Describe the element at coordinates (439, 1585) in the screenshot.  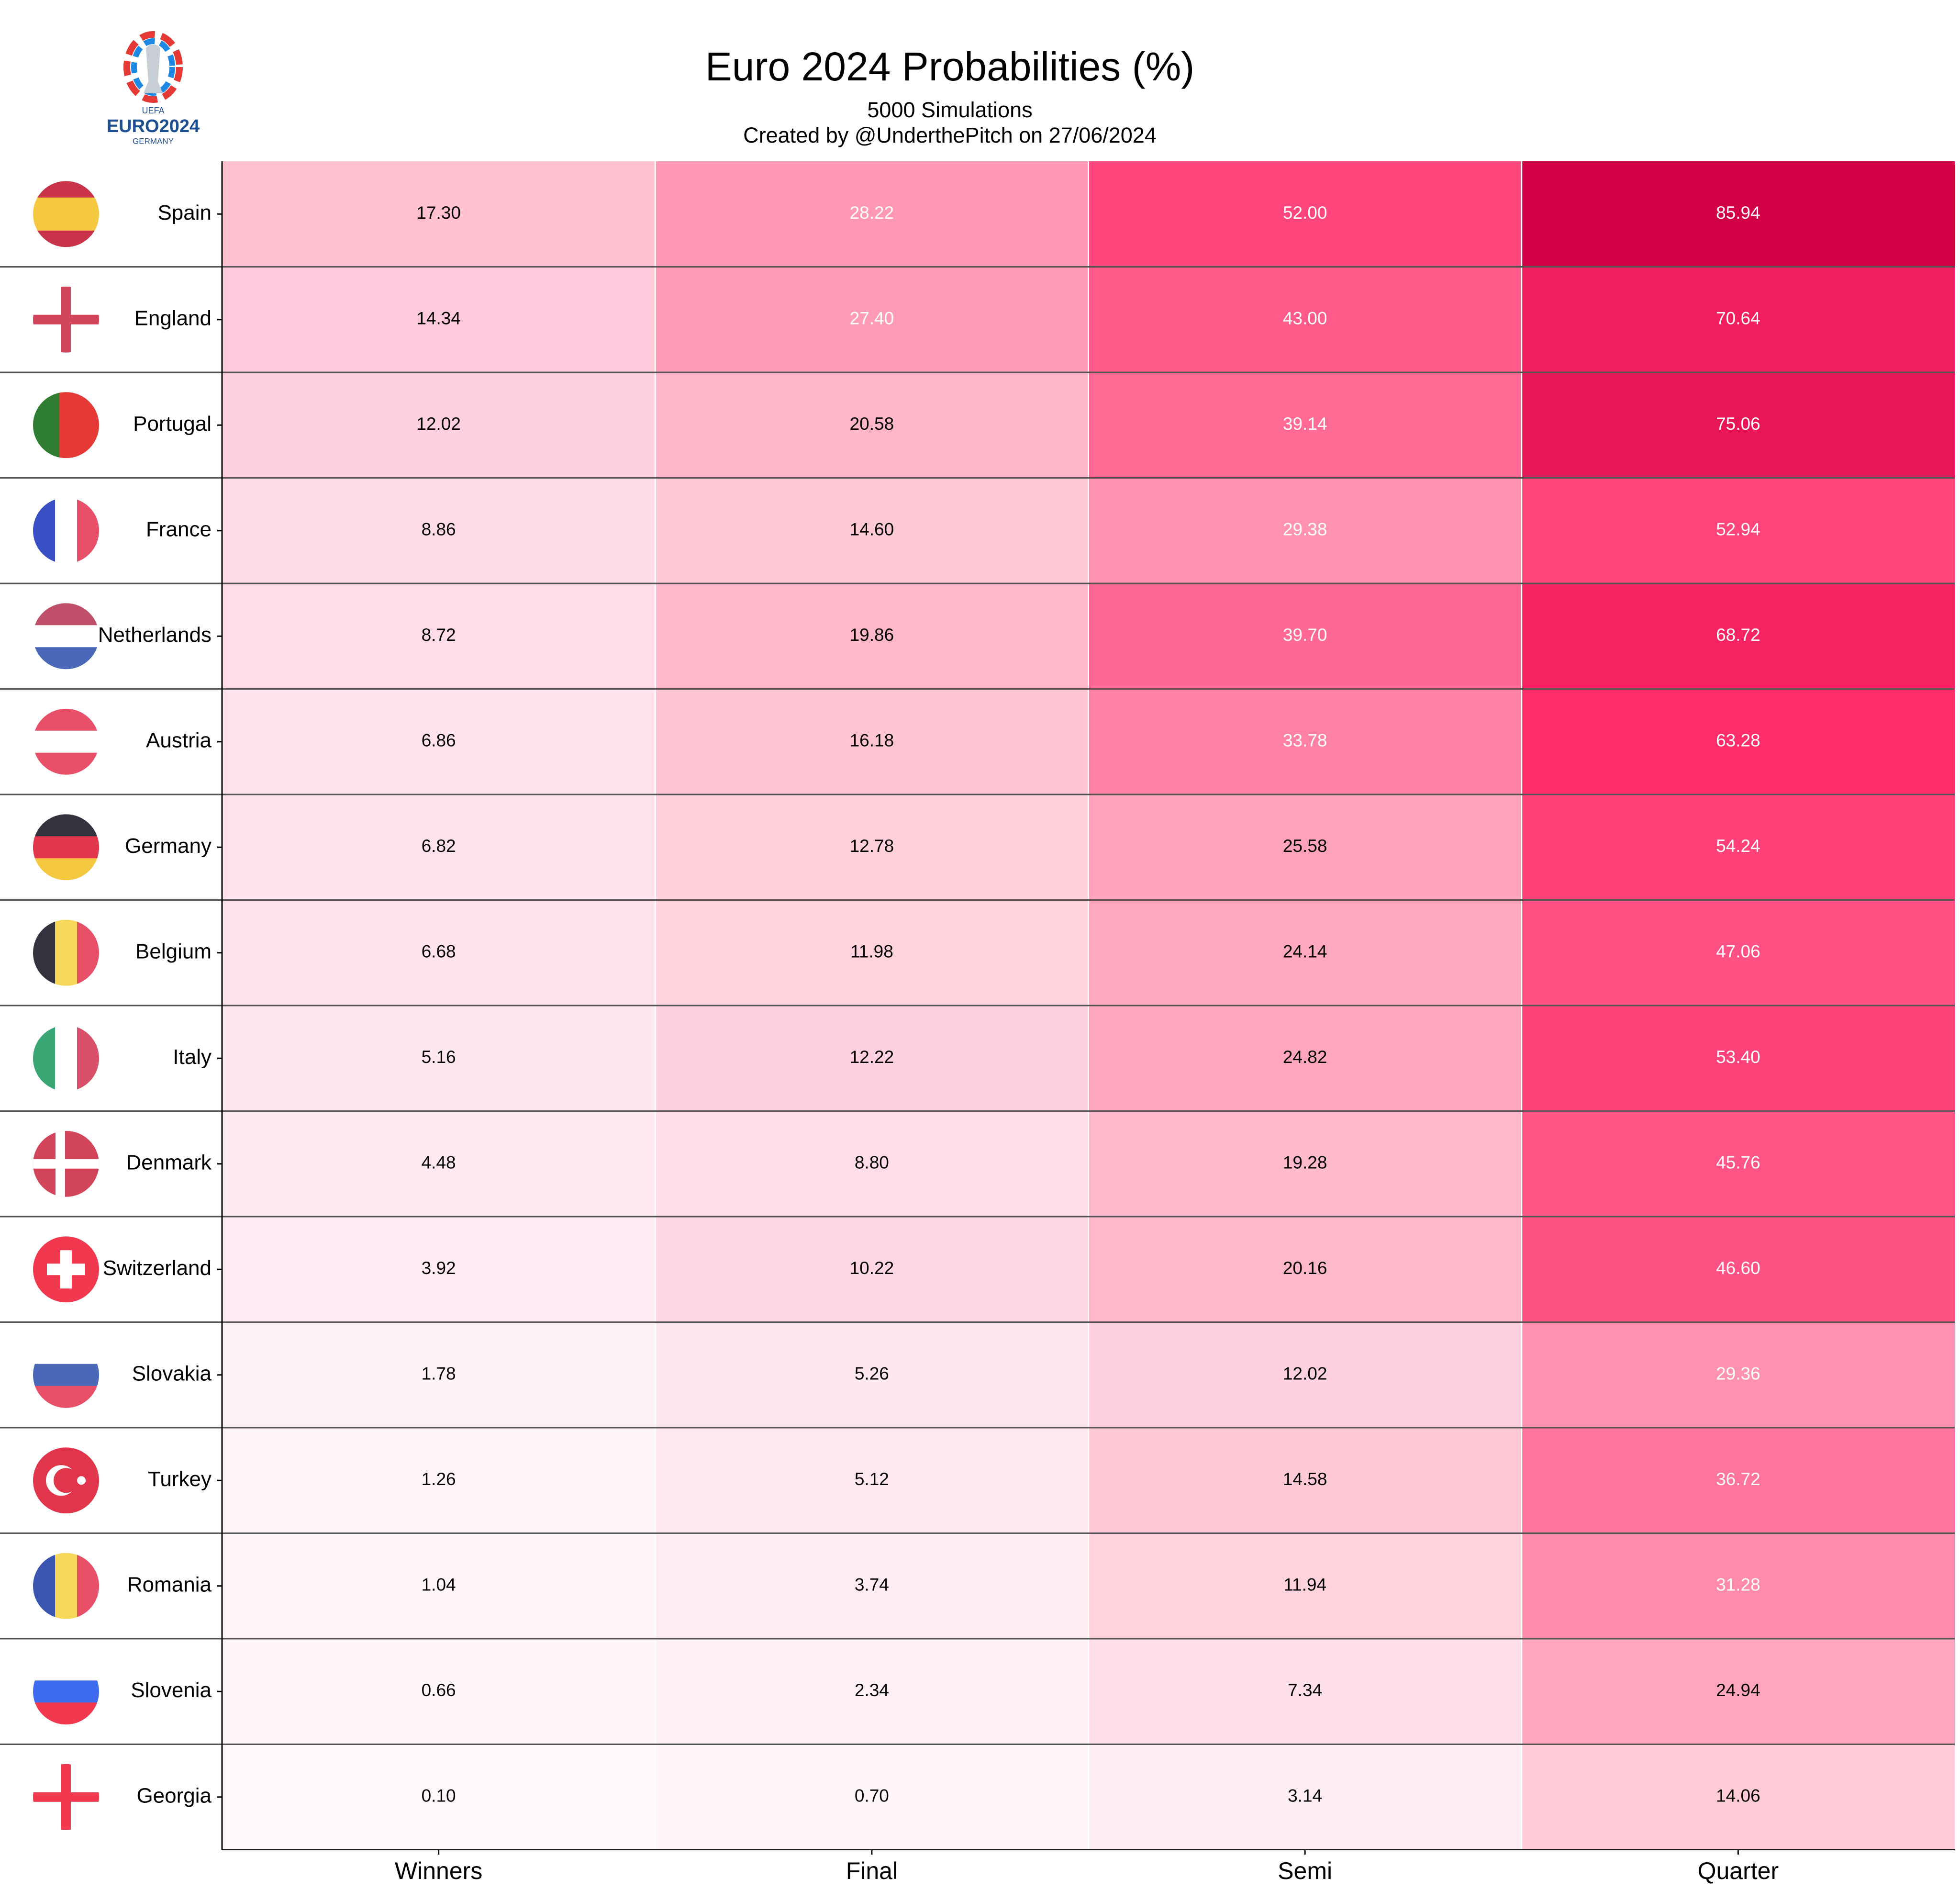
I see `cell-label: 1.04` at that location.